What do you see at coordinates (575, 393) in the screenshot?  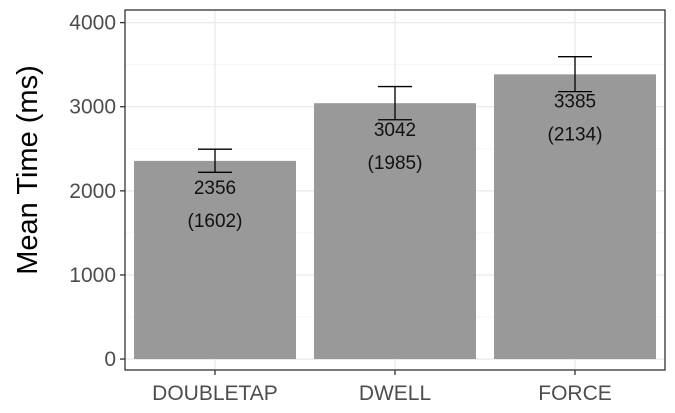 I see `x-tick-label: FORCE` at bounding box center [575, 393].